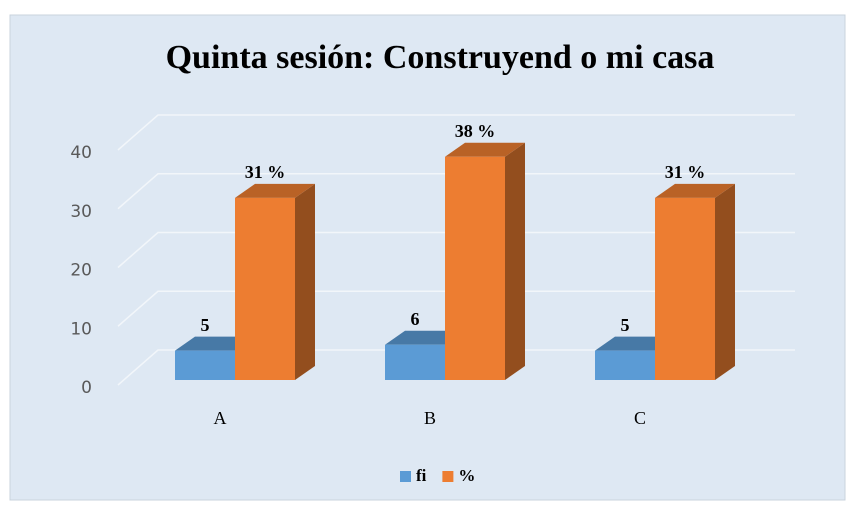 This screenshot has height=506, width=851. I want to click on data-label: 38 %, so click(475, 131).